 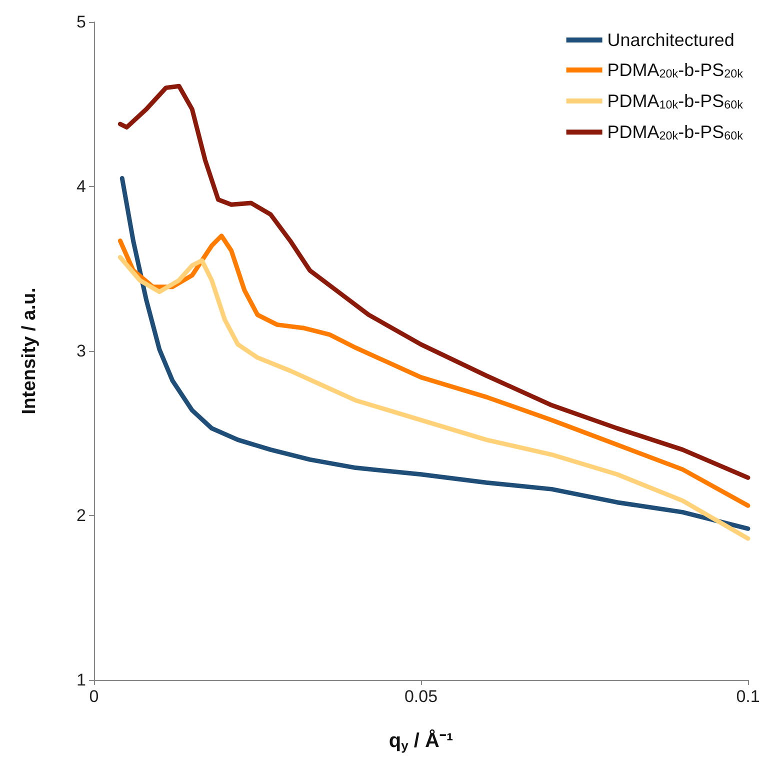 I want to click on legend-label: Unarchitectured, so click(x=670, y=40).